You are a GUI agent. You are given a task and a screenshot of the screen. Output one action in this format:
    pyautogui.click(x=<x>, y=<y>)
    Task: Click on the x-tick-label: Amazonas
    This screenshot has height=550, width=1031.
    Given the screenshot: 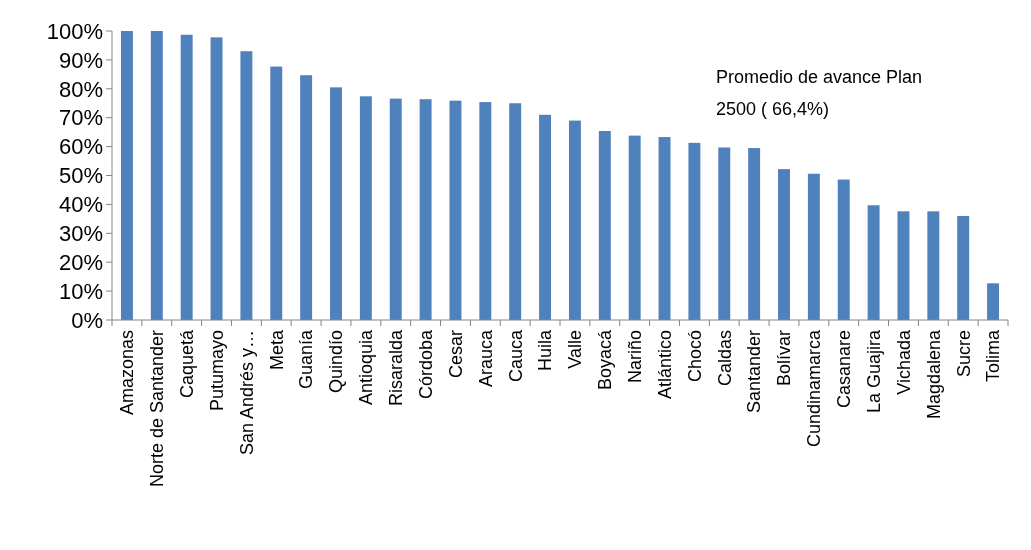 What is the action you would take?
    pyautogui.click(x=127, y=373)
    